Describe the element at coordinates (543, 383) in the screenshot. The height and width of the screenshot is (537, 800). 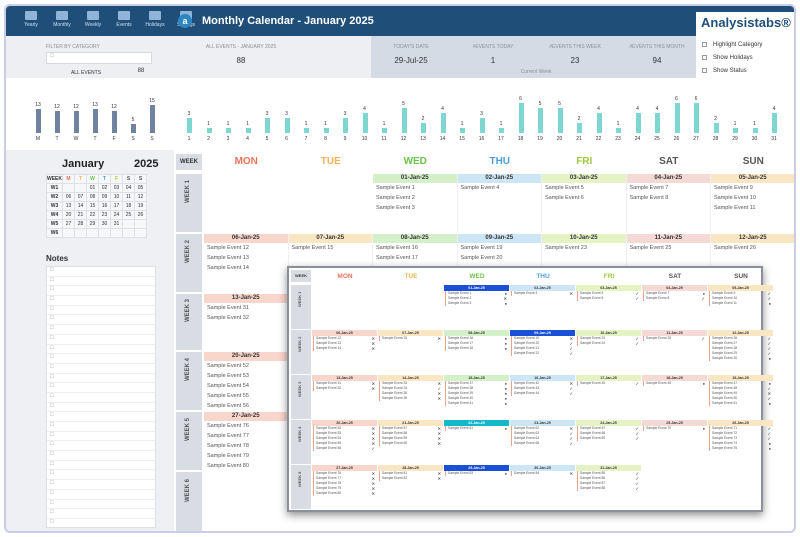
I see `popup-event-item: Sample Event 42 ✕` at that location.